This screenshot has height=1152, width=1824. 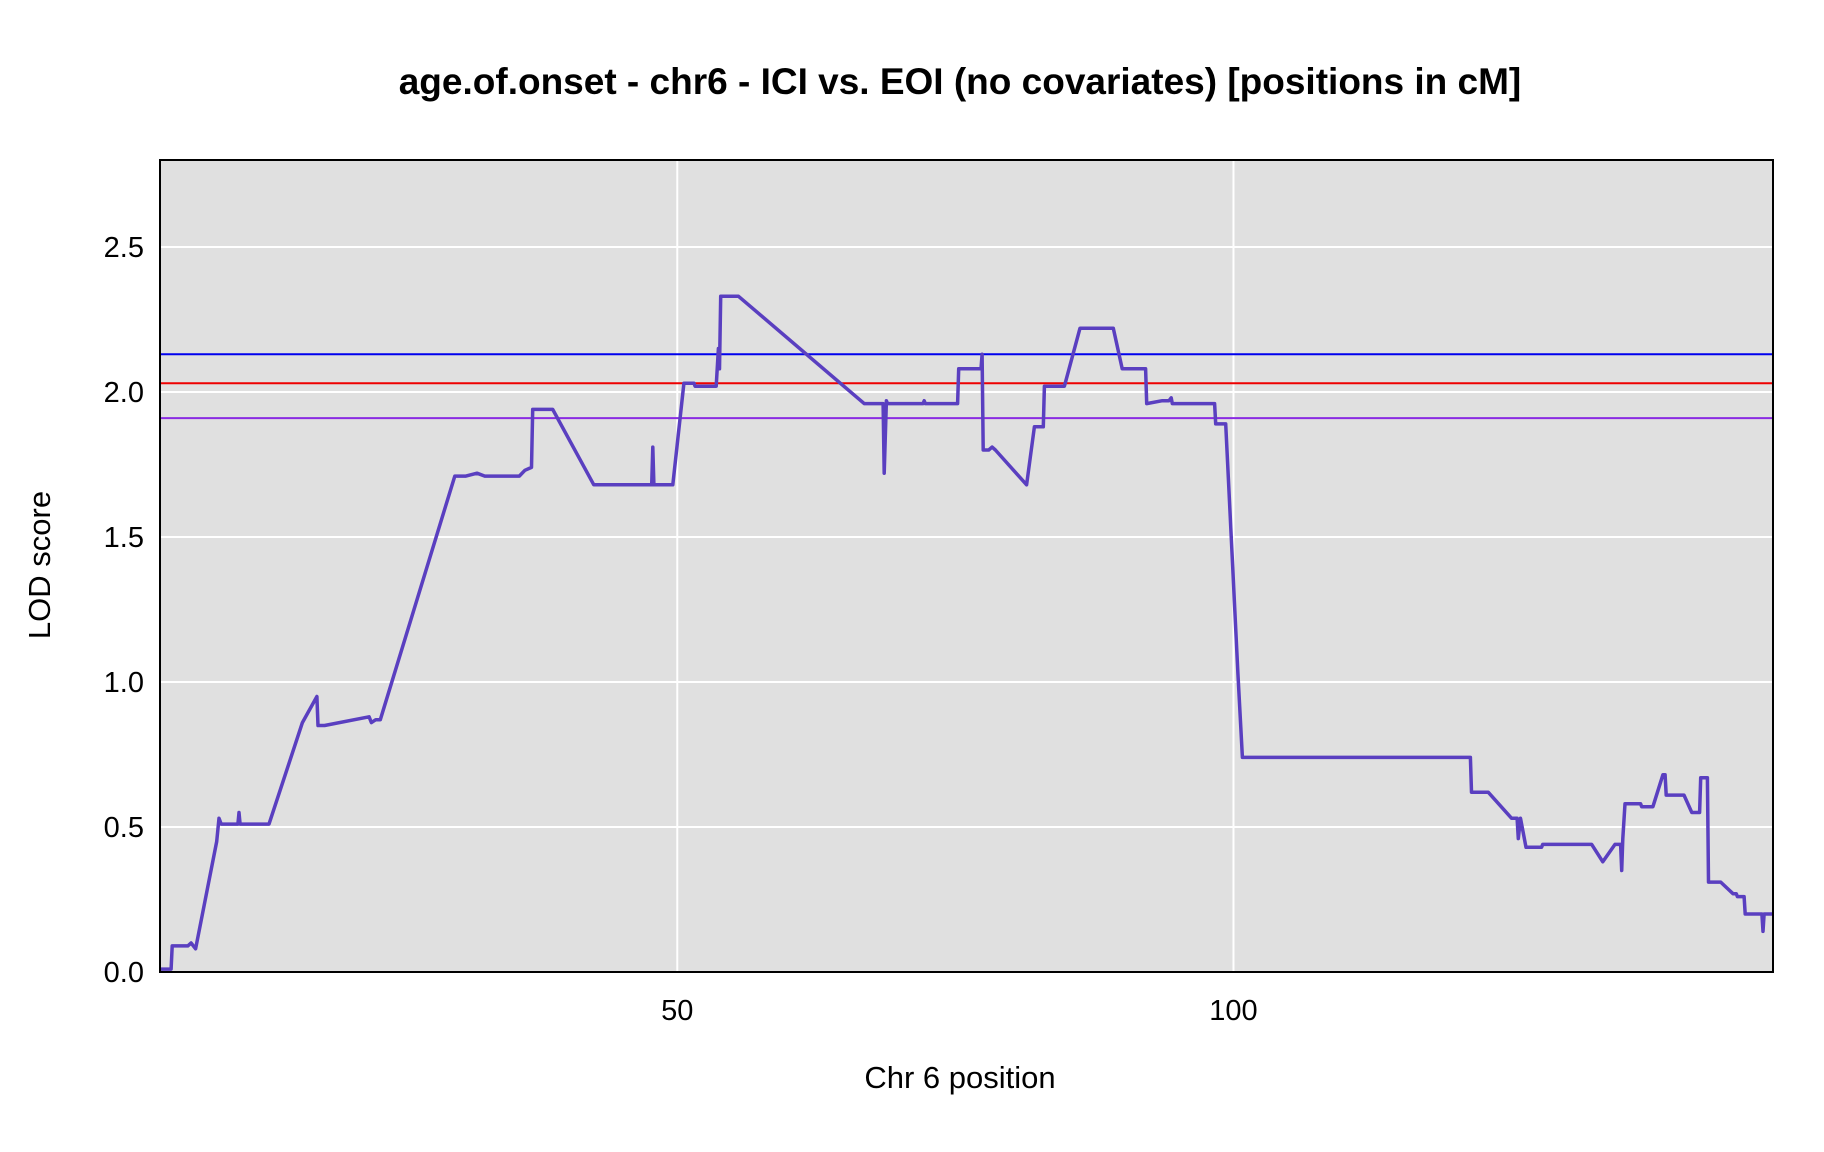 I want to click on x-axis-ticks: 50 100, so click(x=959, y=1011).